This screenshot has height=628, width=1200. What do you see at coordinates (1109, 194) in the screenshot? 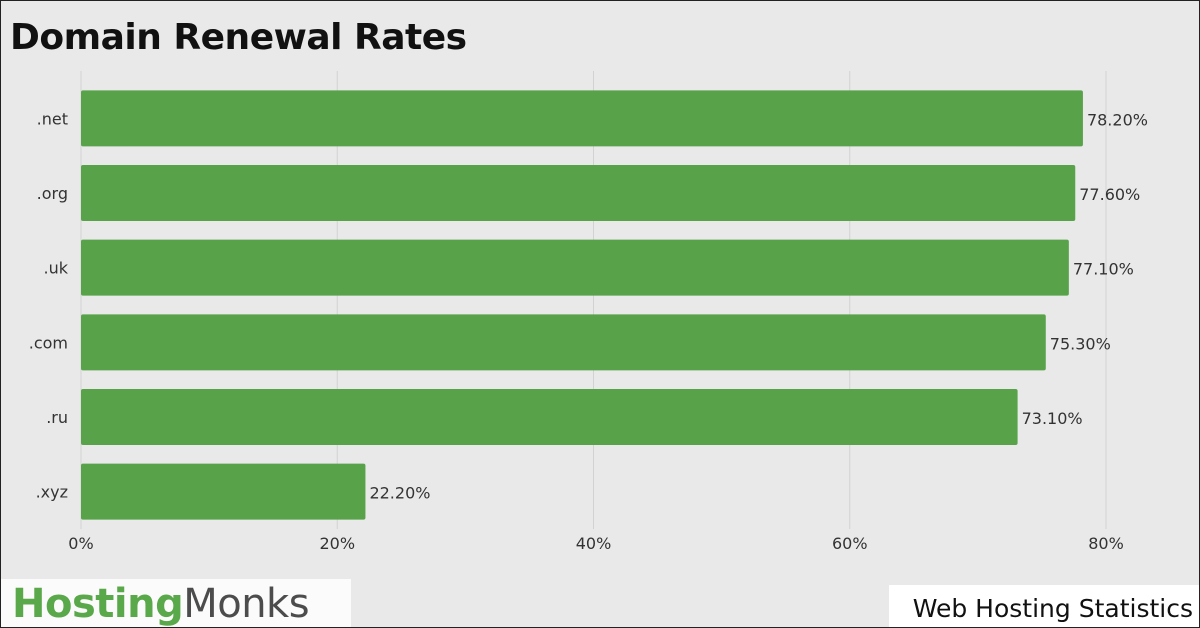
I see `value-label: 77.60%` at bounding box center [1109, 194].